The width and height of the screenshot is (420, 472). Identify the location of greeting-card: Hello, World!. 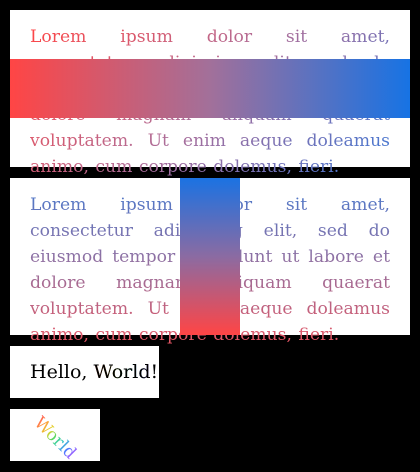
(84, 372).